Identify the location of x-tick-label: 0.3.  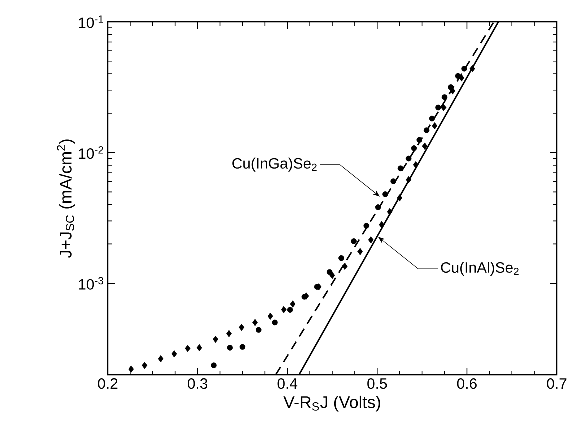
(198, 384).